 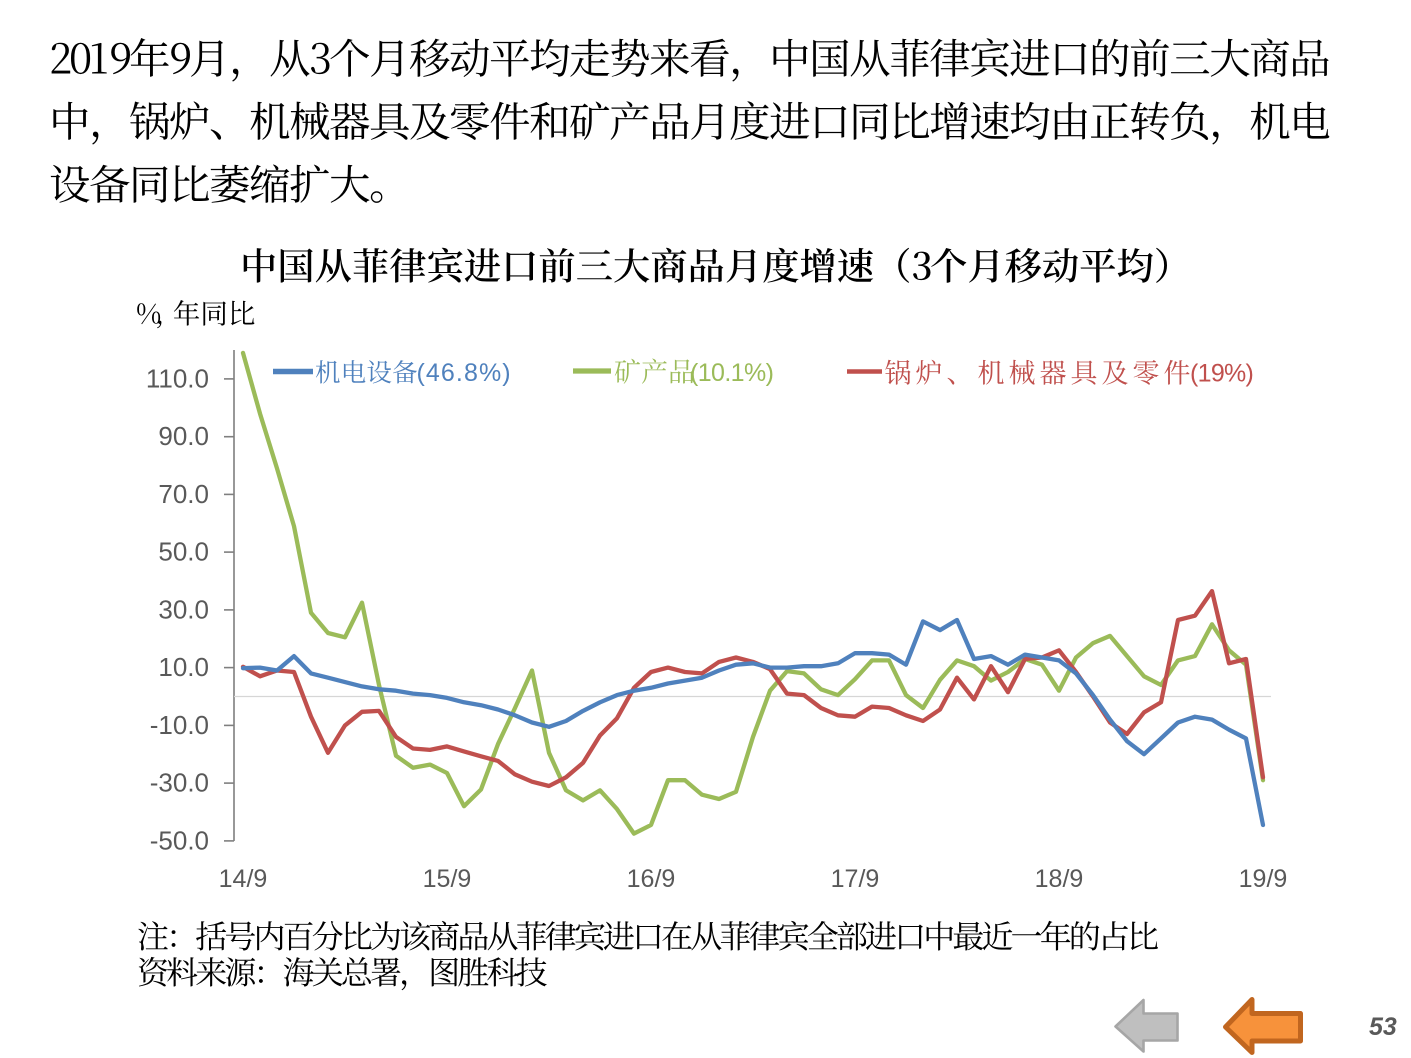 What do you see at coordinates (243, 879) in the screenshot?
I see `svg-text: 14/9` at bounding box center [243, 879].